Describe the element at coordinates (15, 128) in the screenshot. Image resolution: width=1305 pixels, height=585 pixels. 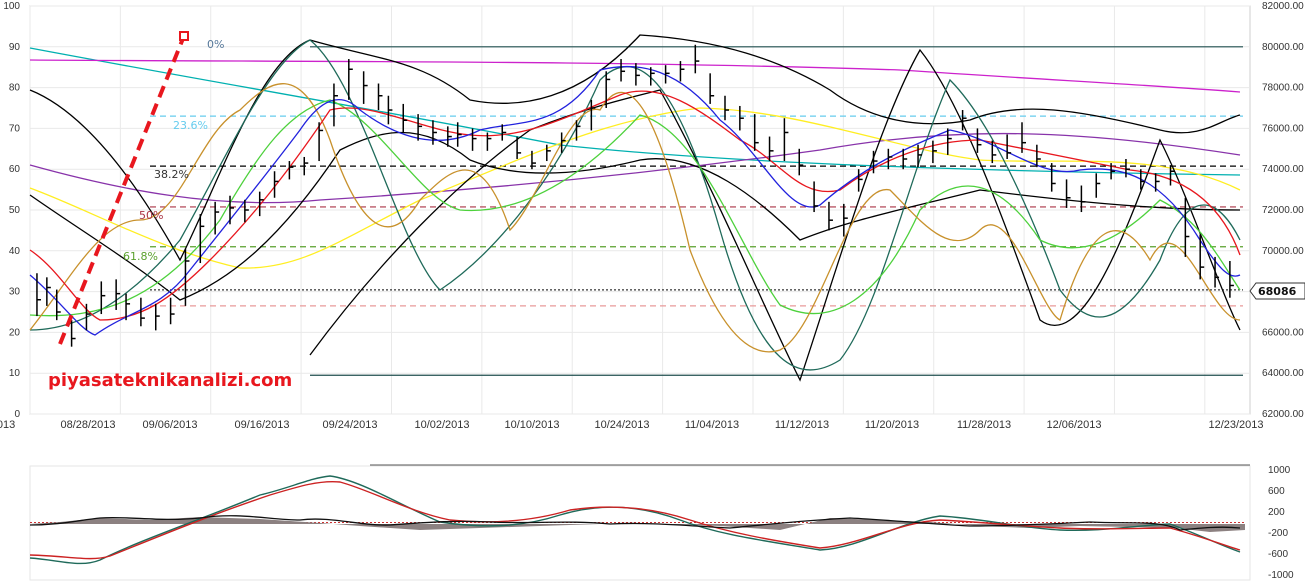
I see `left-axis-tick: 70` at that location.